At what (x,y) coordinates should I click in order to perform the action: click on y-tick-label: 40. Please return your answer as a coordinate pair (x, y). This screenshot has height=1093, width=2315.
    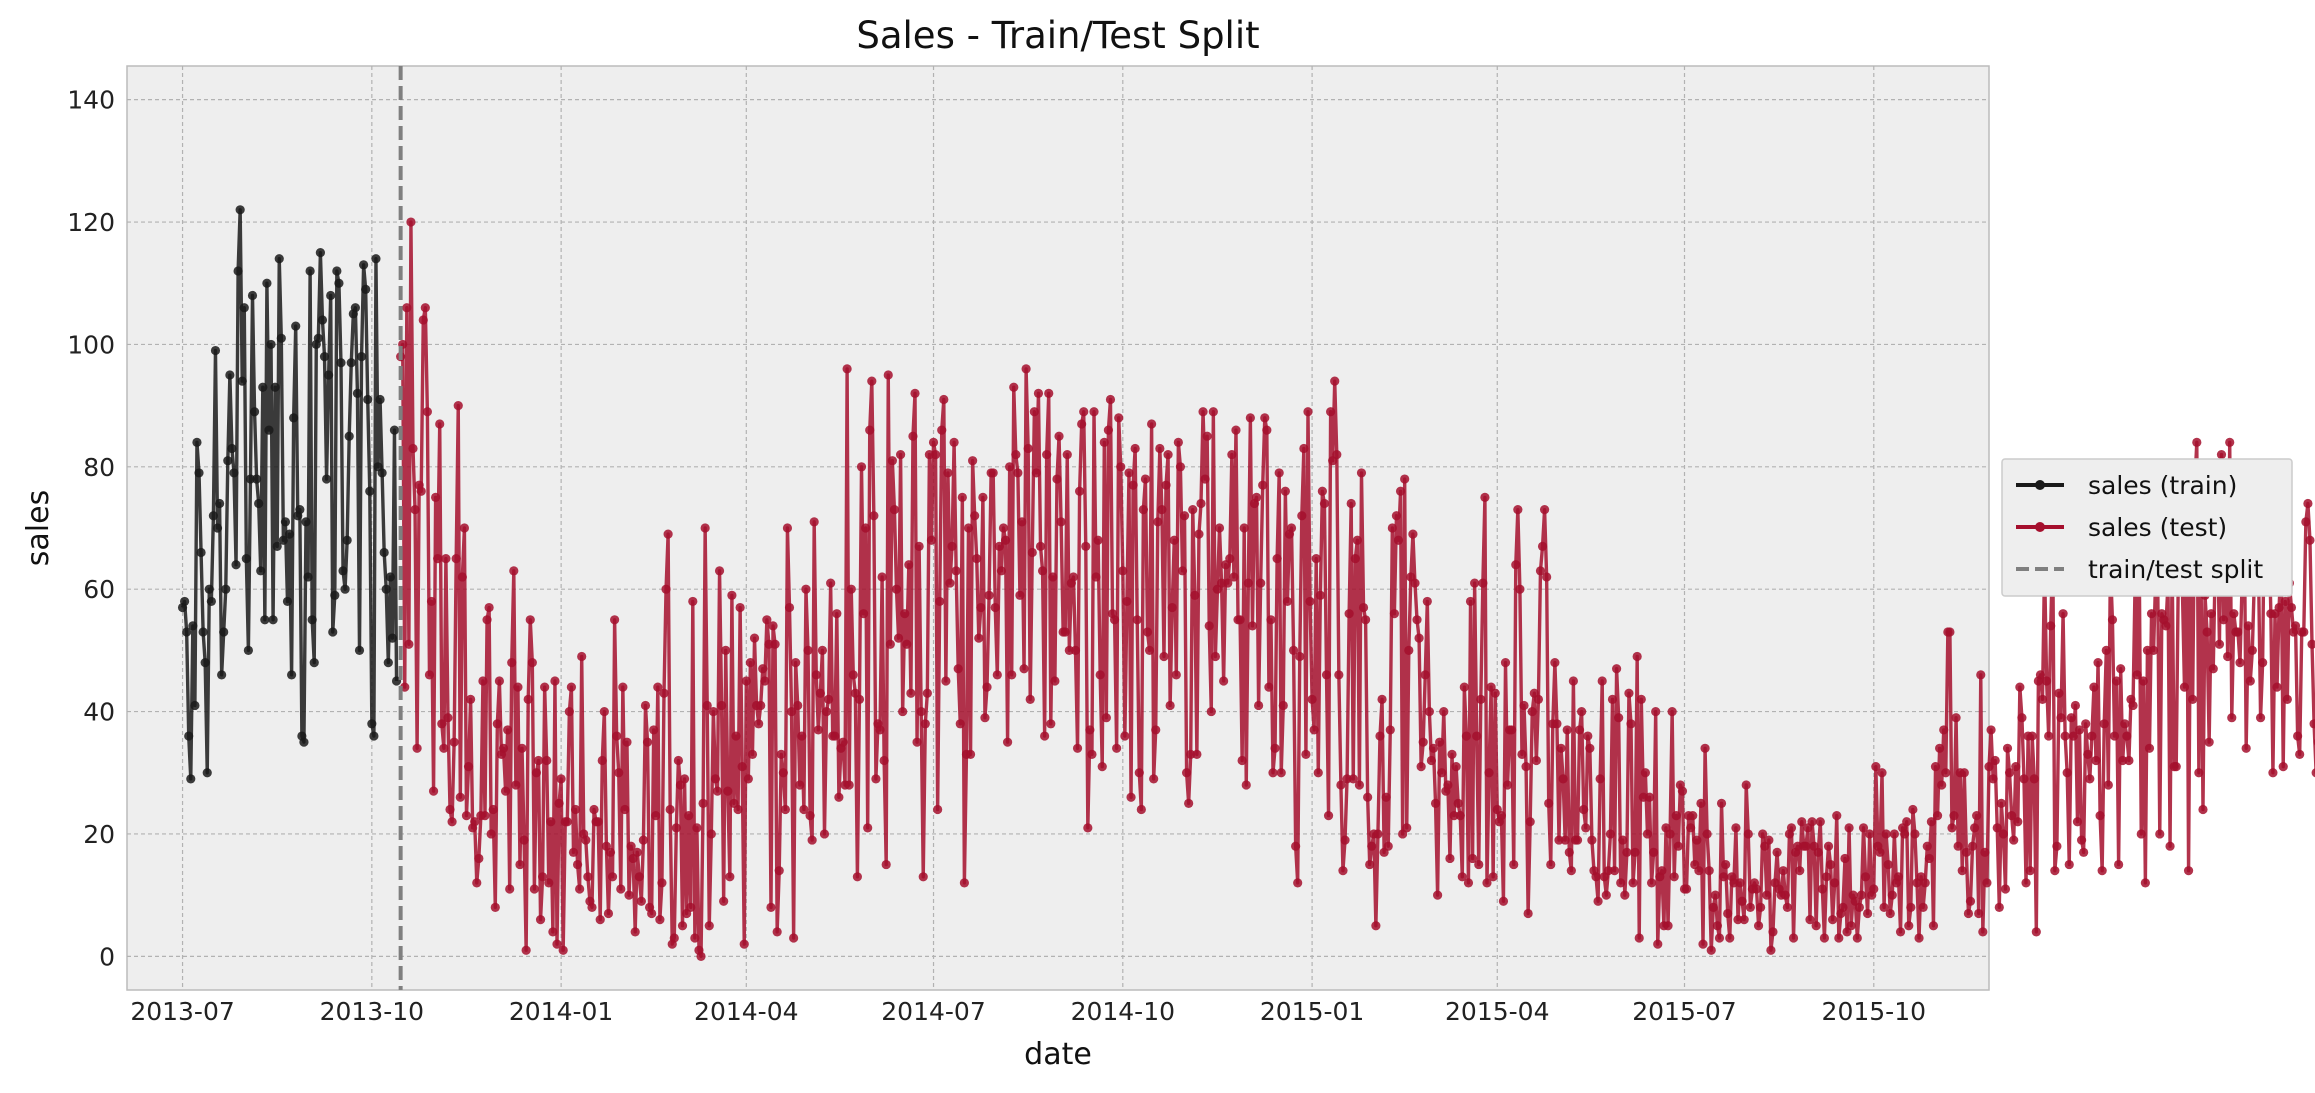
    Looking at the image, I should click on (99, 712).